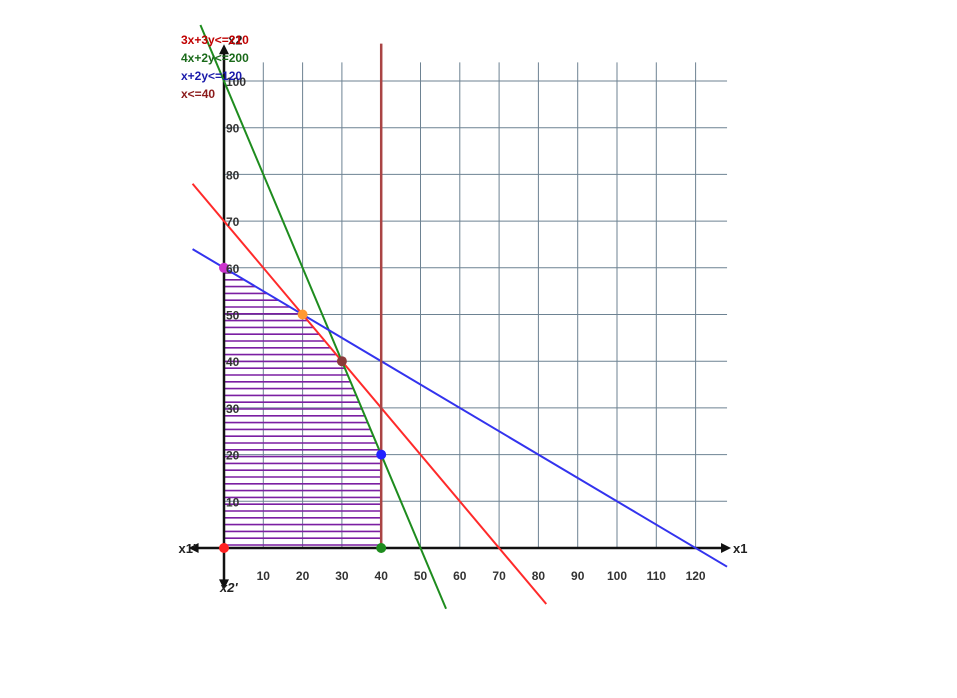  I want to click on y-tick-label: 90, so click(233, 129).